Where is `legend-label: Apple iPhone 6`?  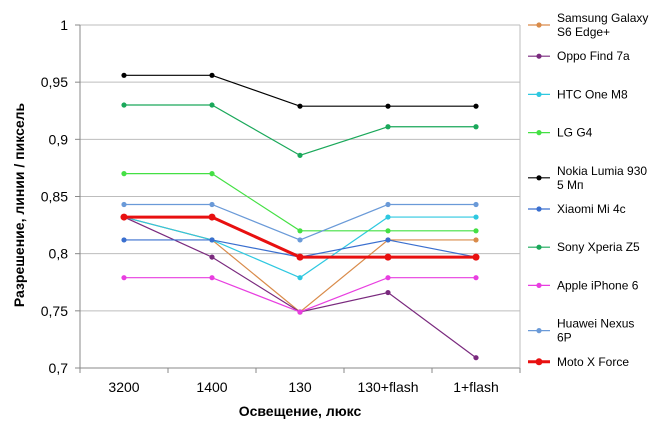 legend-label: Apple iPhone 6 is located at coordinates (598, 285).